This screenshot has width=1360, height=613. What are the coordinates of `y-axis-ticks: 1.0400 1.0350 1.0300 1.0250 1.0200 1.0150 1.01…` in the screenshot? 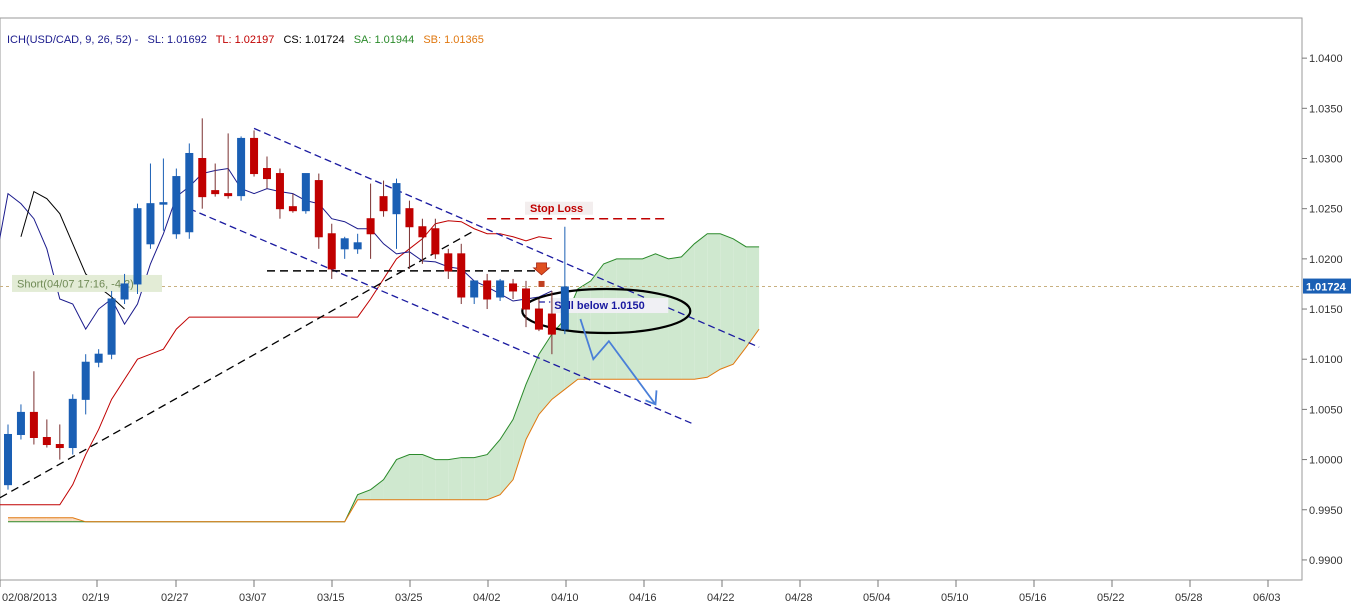 It's located at (1326, 310).